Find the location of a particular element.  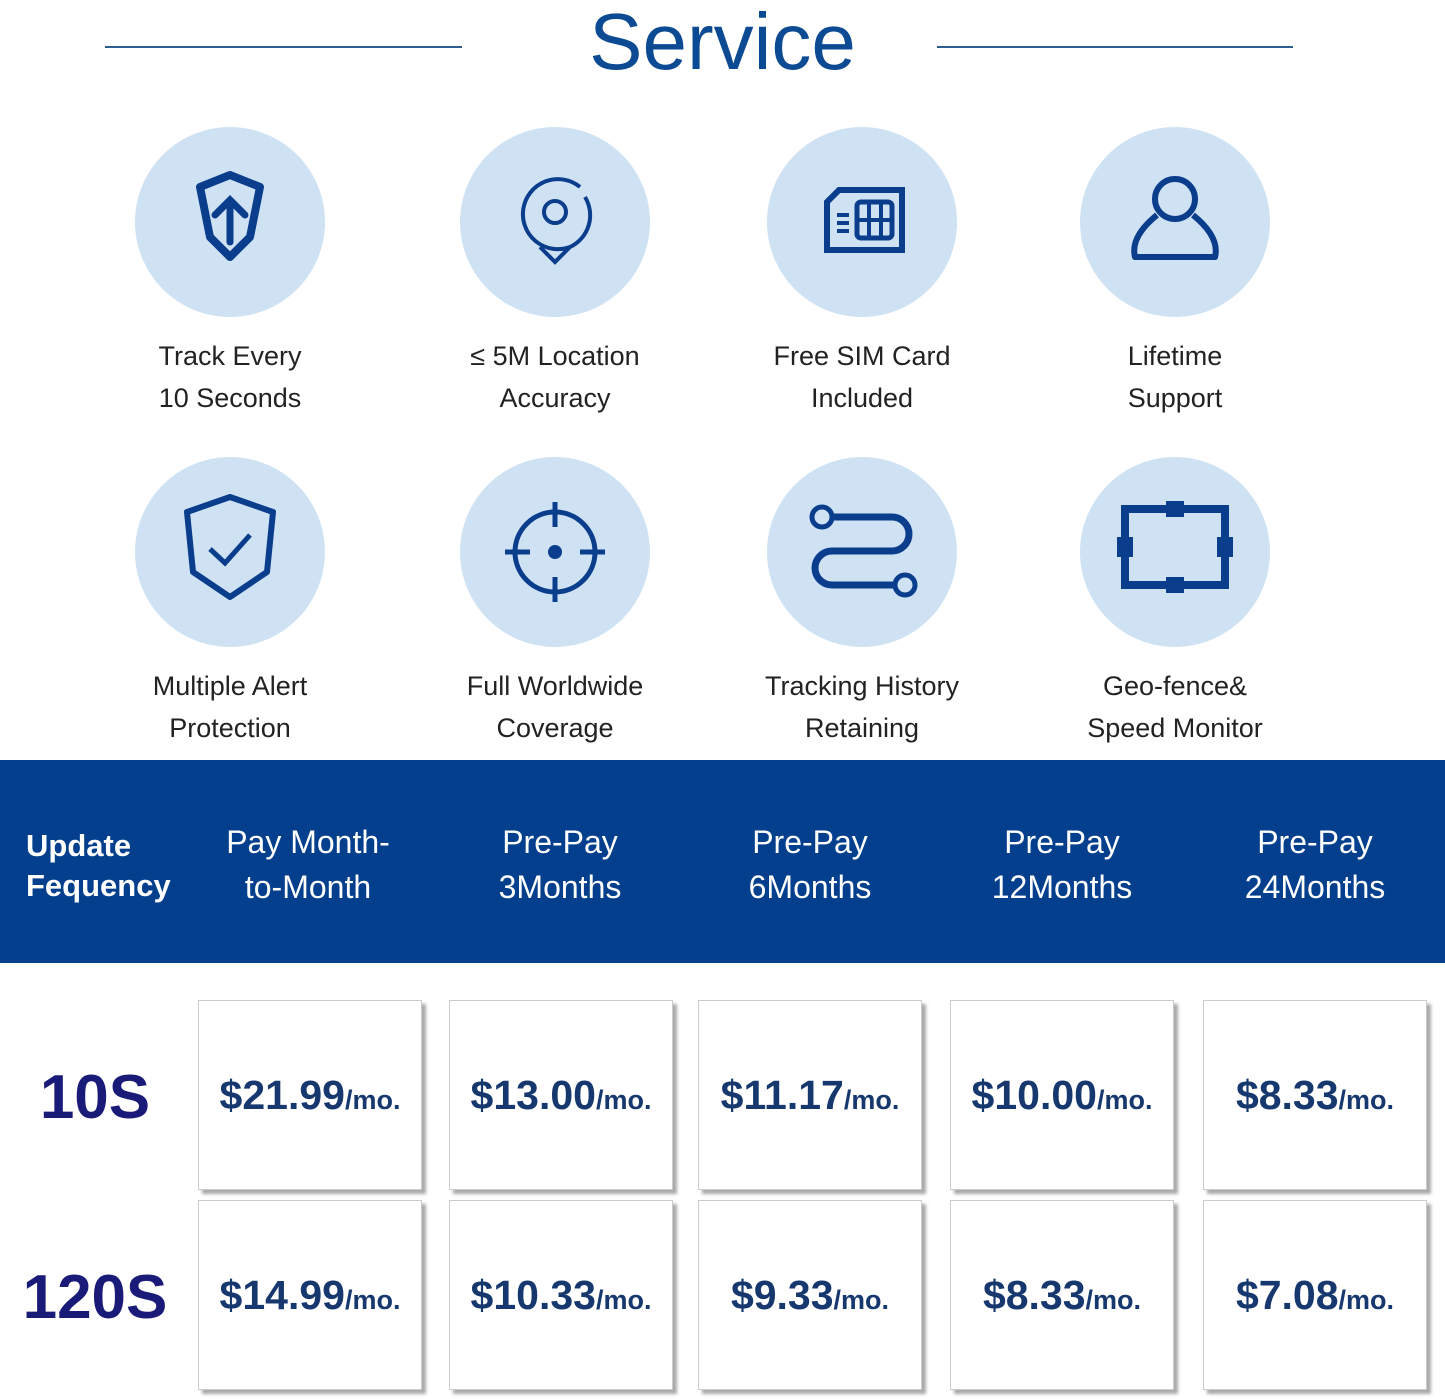

feature-item: Free SIM Card Included is located at coordinates (862, 273).